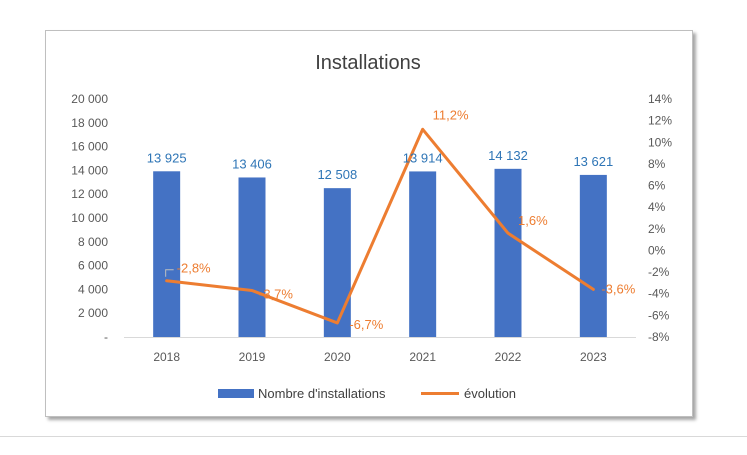 This screenshot has width=747, height=455. What do you see at coordinates (89, 194) in the screenshot?
I see `left-tick-label: 12 000` at bounding box center [89, 194].